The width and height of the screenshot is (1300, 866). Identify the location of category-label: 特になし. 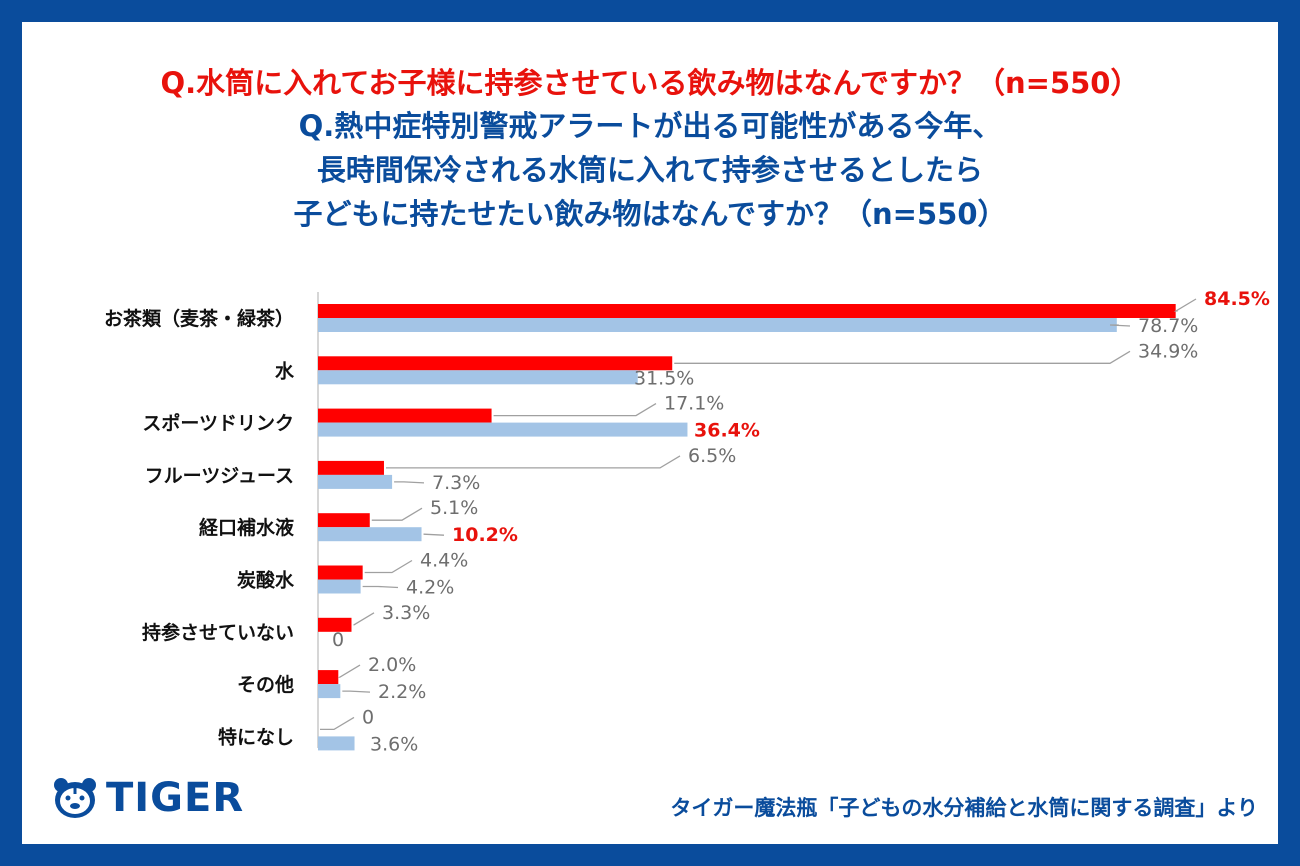
(256, 737).